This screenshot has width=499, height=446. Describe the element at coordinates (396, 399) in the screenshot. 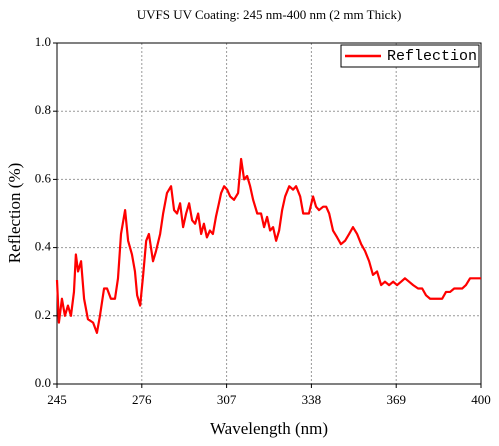

I see `x-tick-label: 369` at that location.